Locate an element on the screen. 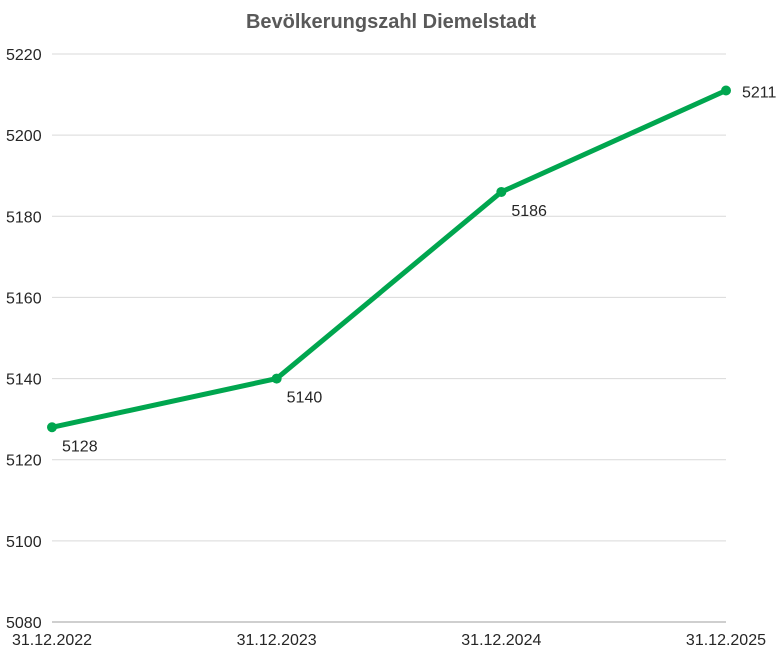 This screenshot has height=659, width=782. chart-title: Bevölkerungszahl Diemelstadt is located at coordinates (391, 22).